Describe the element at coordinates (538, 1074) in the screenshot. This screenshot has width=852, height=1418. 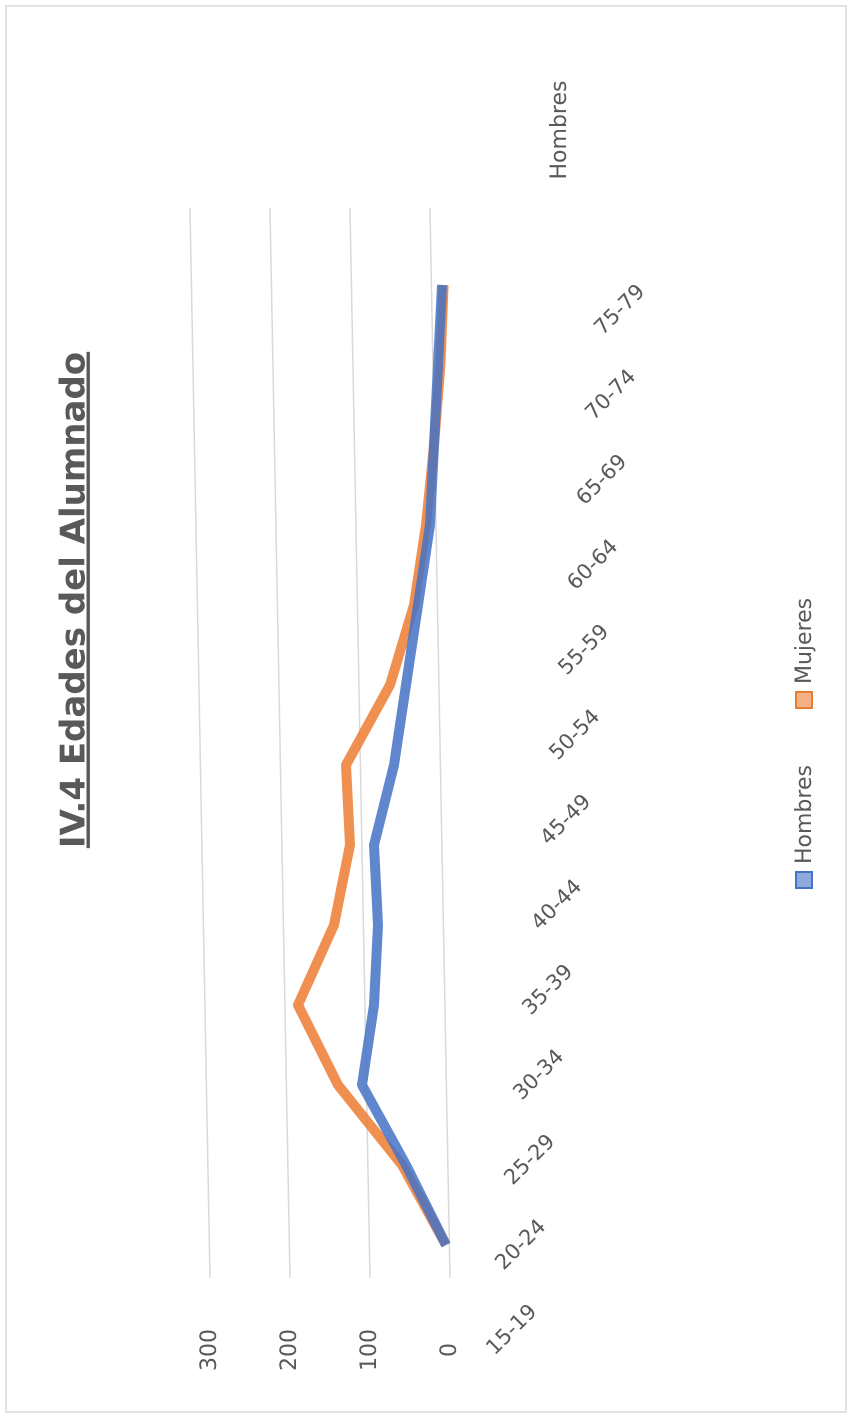
I see `x-tick-label: 30-34` at that location.